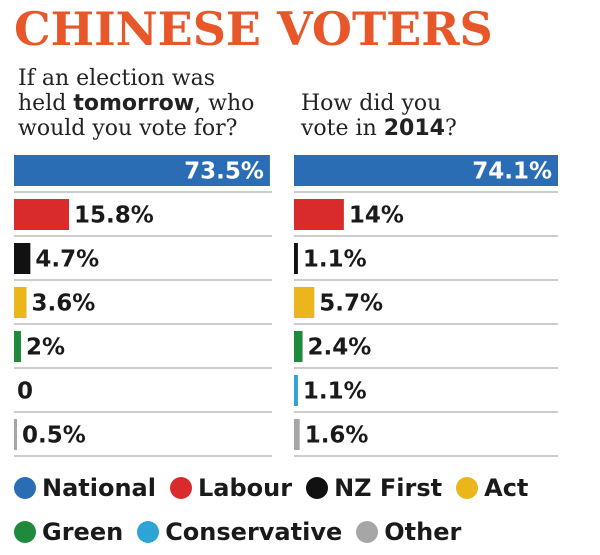  What do you see at coordinates (99, 488) in the screenshot?
I see `legend-label-national: National` at bounding box center [99, 488].